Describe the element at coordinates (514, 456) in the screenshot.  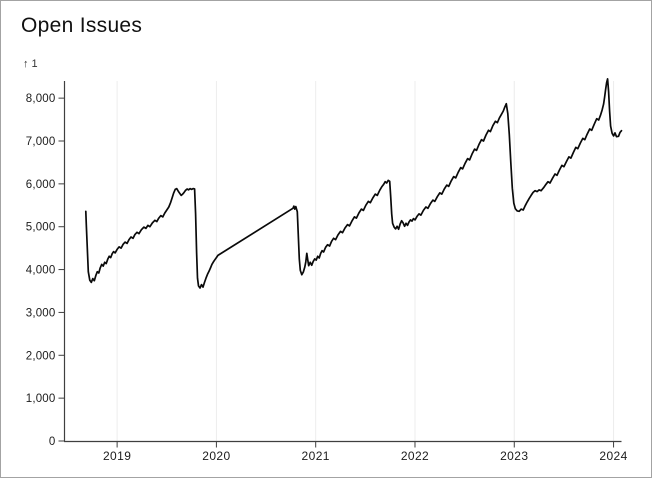
I see `x-tick-label: 2023` at that location.